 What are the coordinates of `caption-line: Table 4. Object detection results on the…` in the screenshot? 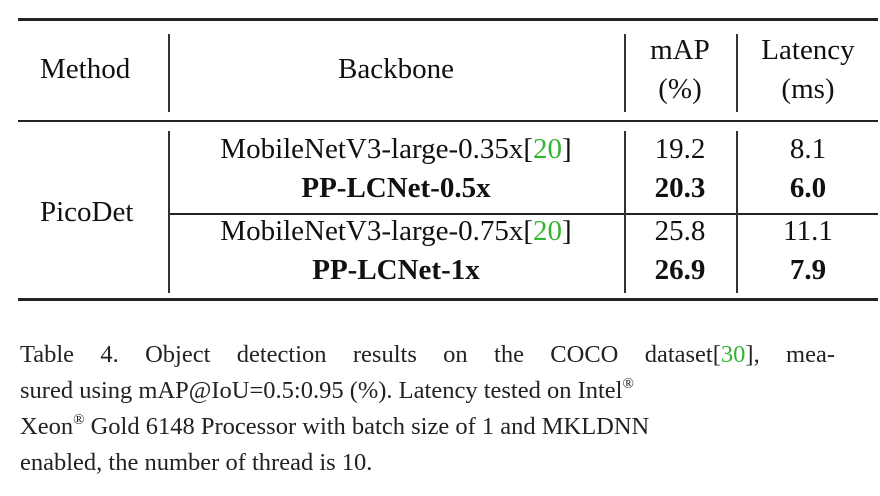 It's located at (427, 355).